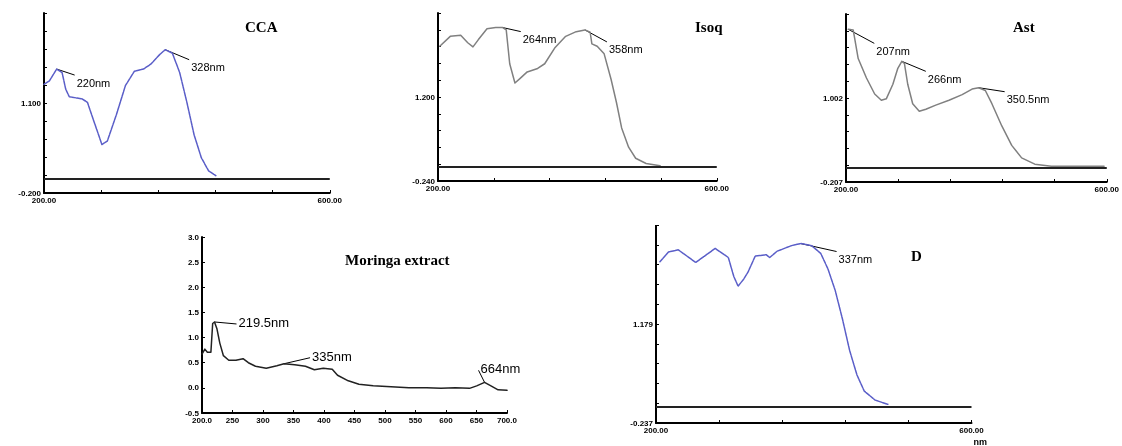 Image resolution: width=1122 pixels, height=446 pixels. What do you see at coordinates (264, 322) in the screenshot?
I see `annotation: 219.5nm` at bounding box center [264, 322].